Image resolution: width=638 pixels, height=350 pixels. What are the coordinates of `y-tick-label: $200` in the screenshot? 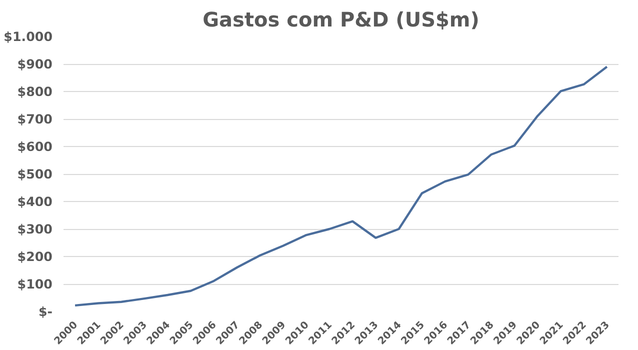 It's located at (35, 256).